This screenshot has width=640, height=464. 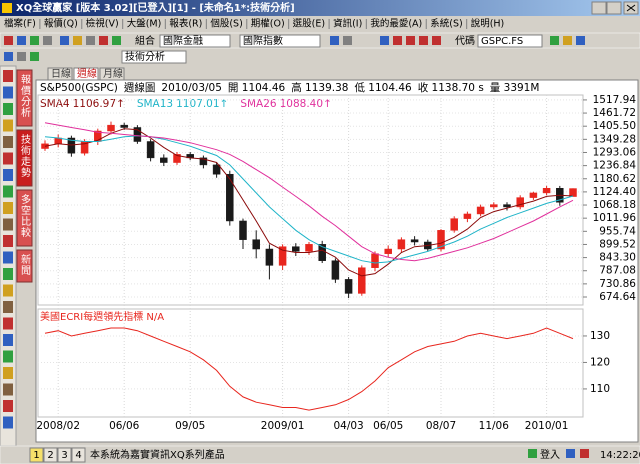 I want to click on x-tick-label: 2009/01, so click(x=283, y=426).